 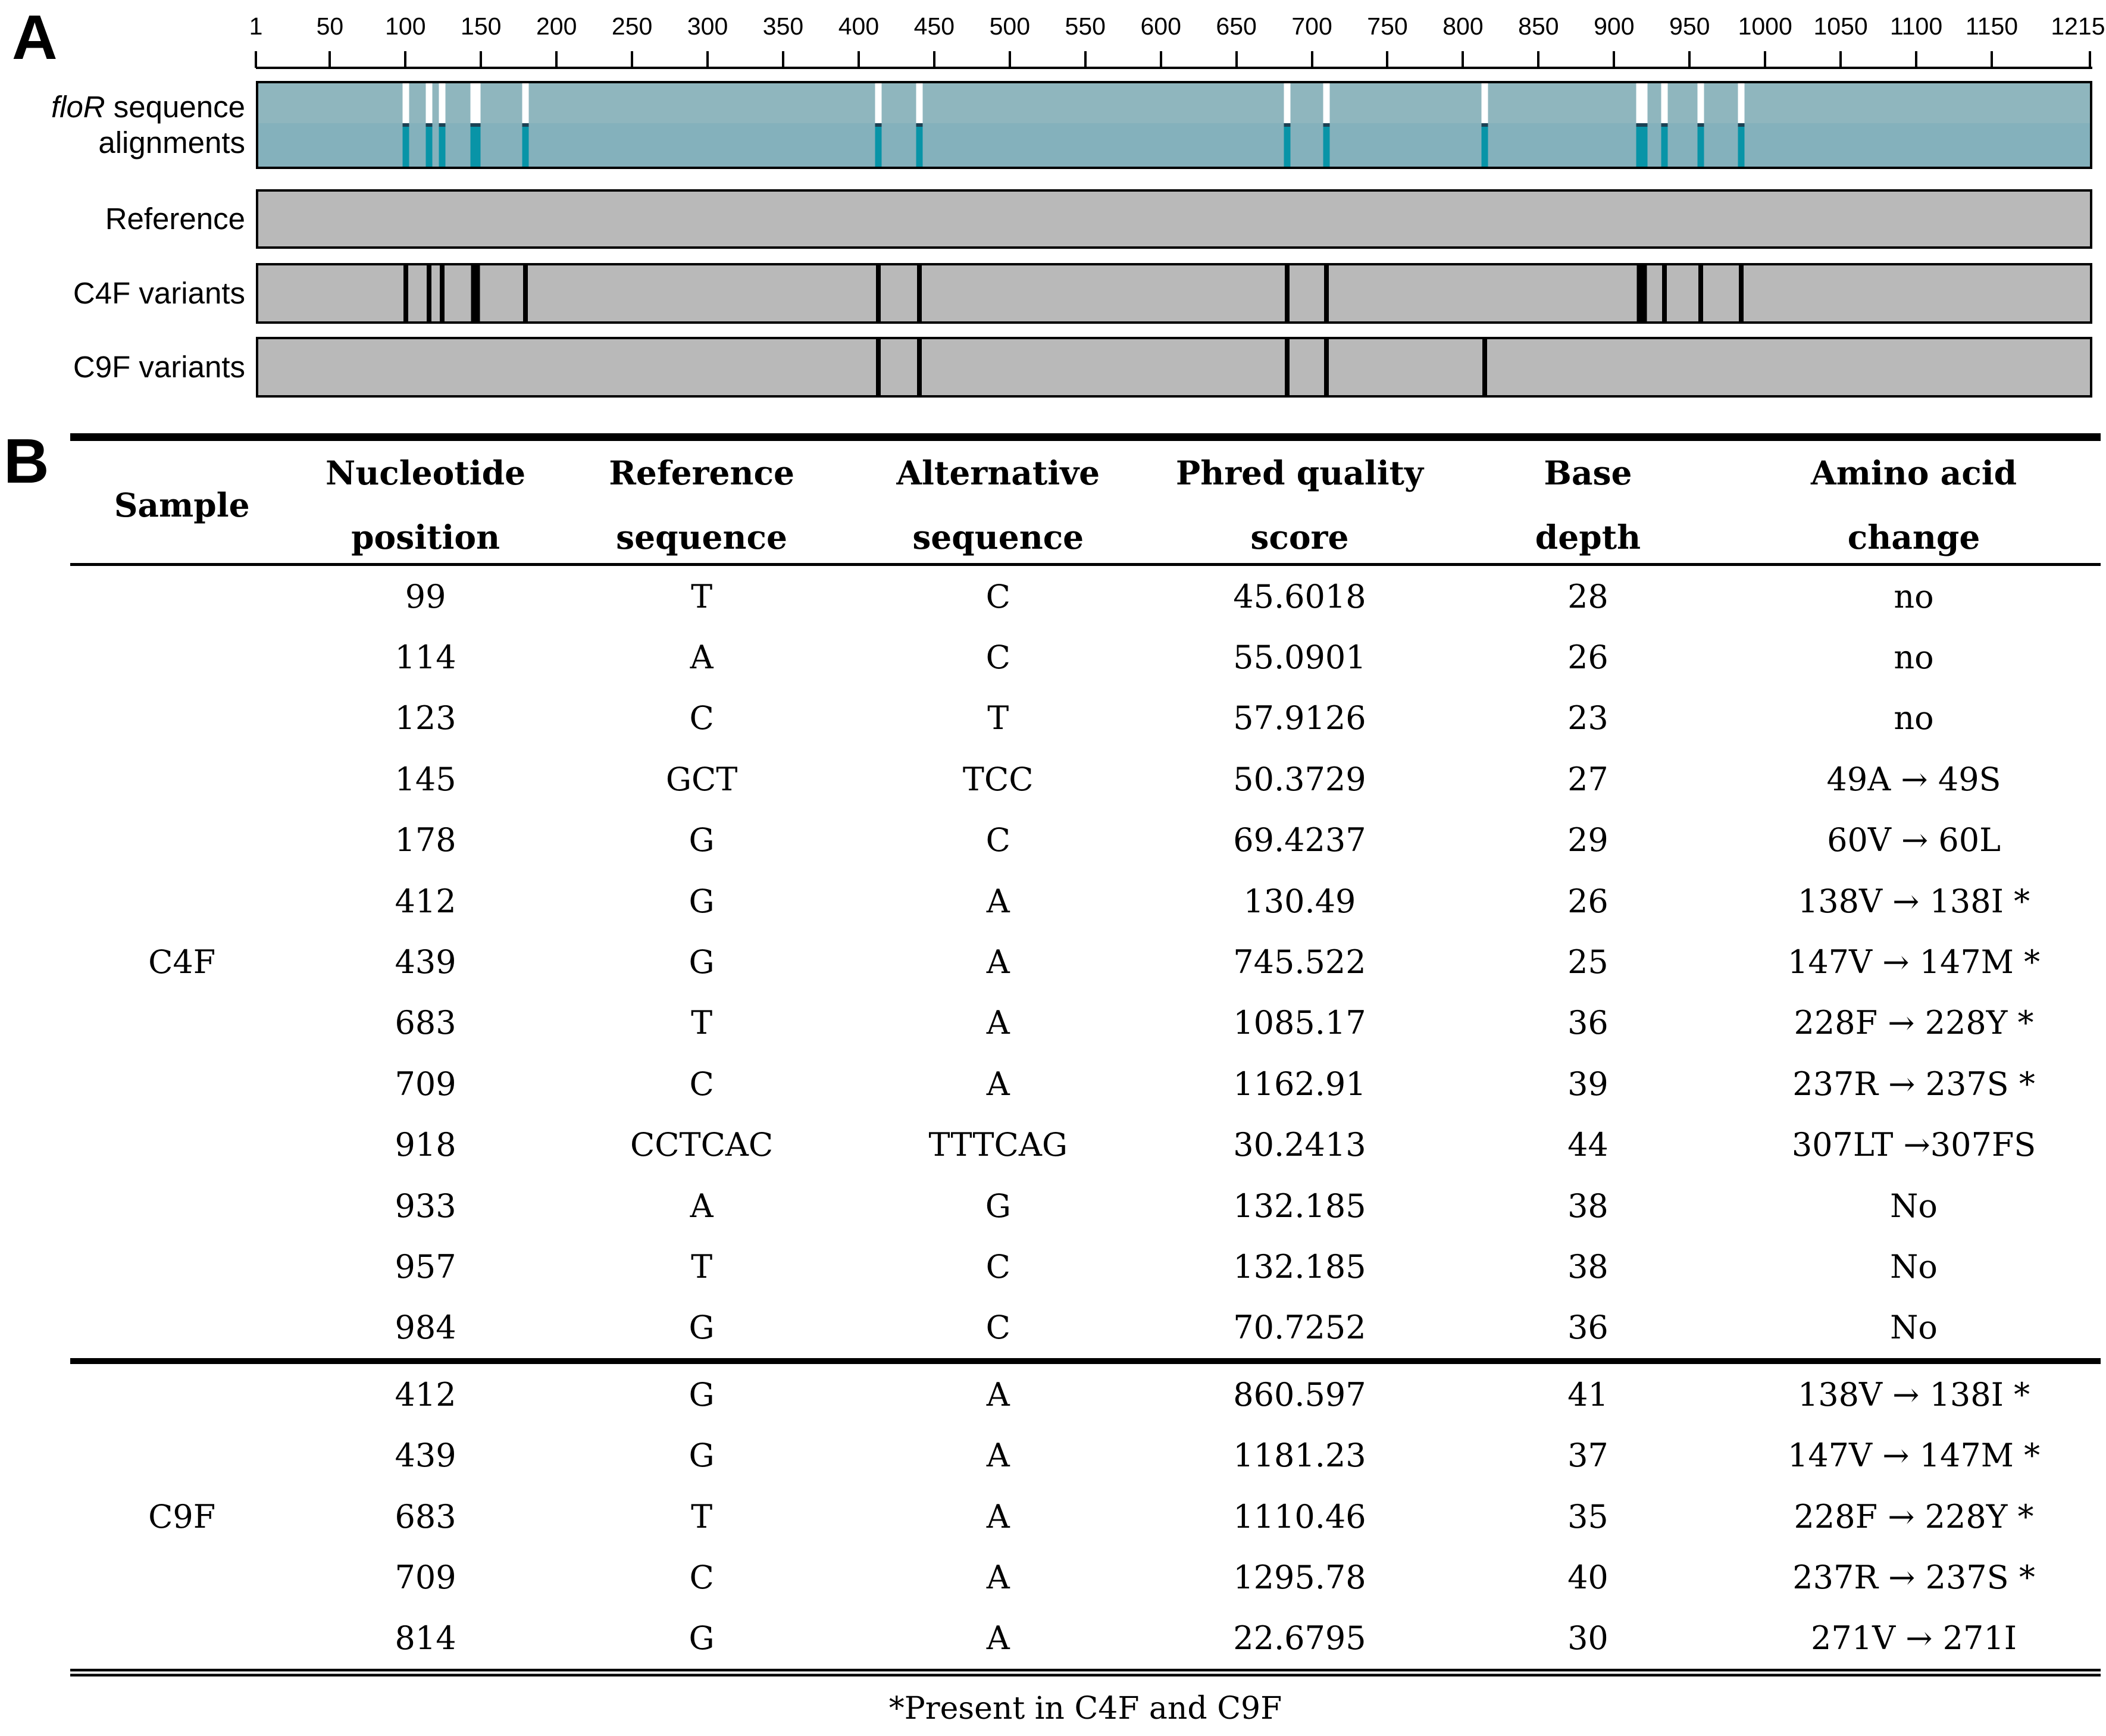 What do you see at coordinates (1174, 219) in the screenshot?
I see `reference-bar` at bounding box center [1174, 219].